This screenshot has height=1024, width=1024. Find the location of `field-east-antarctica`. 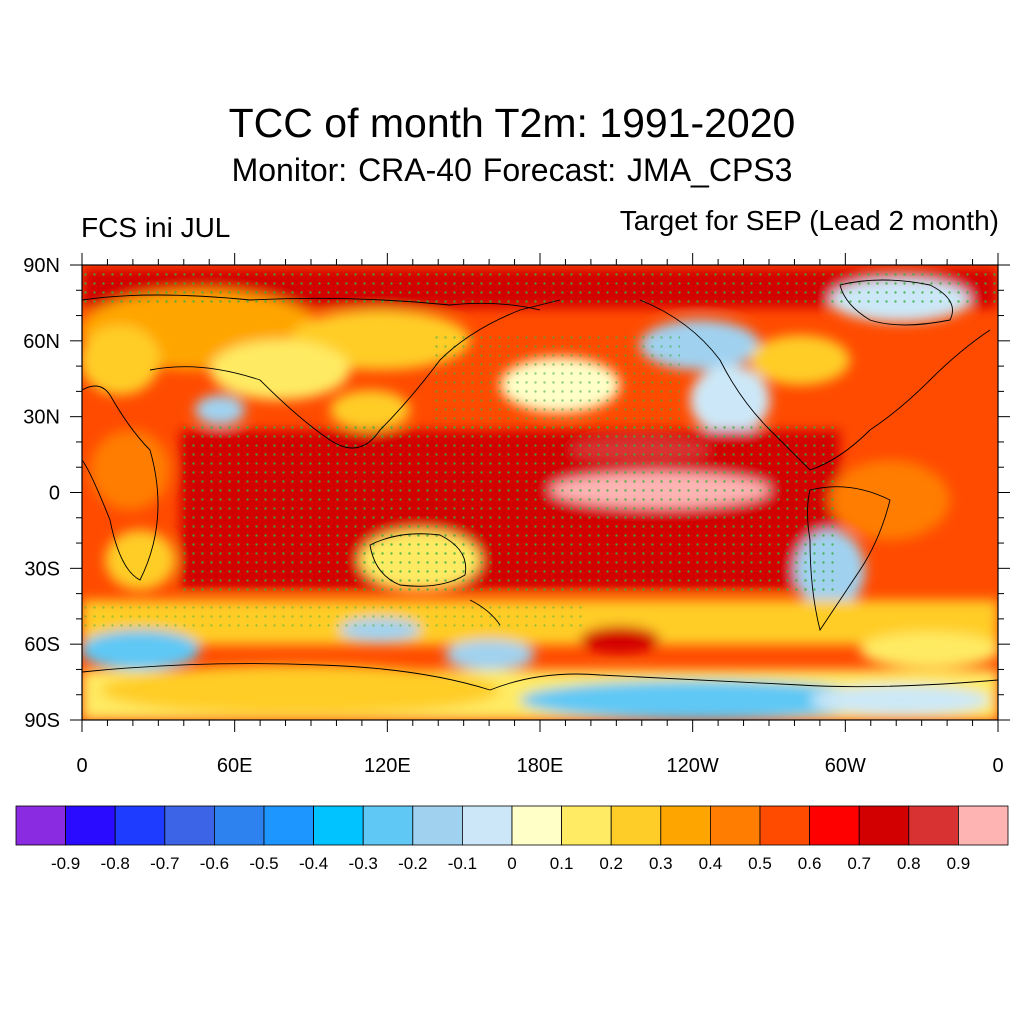

field-east-antarctica is located at coordinates (300, 690).